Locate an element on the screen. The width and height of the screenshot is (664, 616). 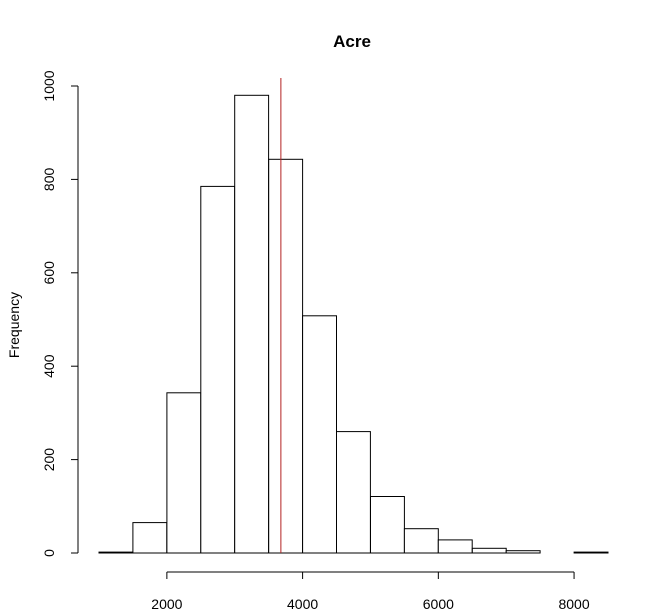
x-tick-label: 4000 is located at coordinates (302, 604).